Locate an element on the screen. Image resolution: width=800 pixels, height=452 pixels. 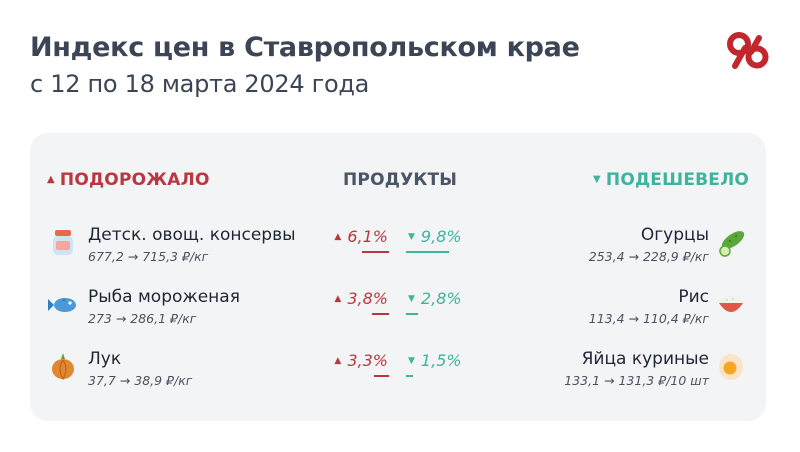
page-title: Индекс цен в Ставропольском крае is located at coordinates (305, 47).